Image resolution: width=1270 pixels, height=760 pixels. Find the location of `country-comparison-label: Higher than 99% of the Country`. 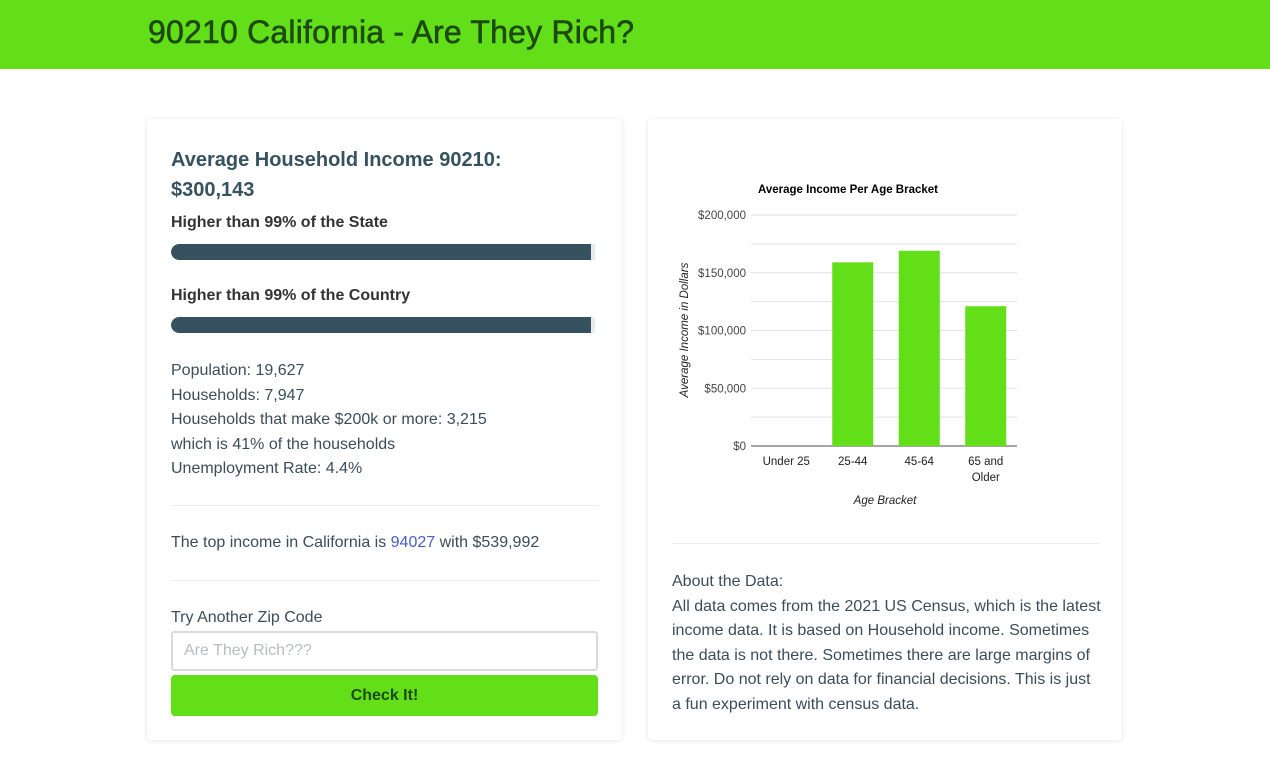

country-comparison-label: Higher than 99% of the Country is located at coordinates (291, 295).